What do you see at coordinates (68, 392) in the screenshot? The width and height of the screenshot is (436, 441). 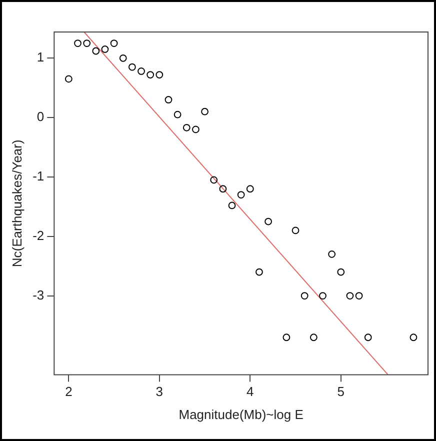 I see `x-tick-label: 2` at bounding box center [68, 392].